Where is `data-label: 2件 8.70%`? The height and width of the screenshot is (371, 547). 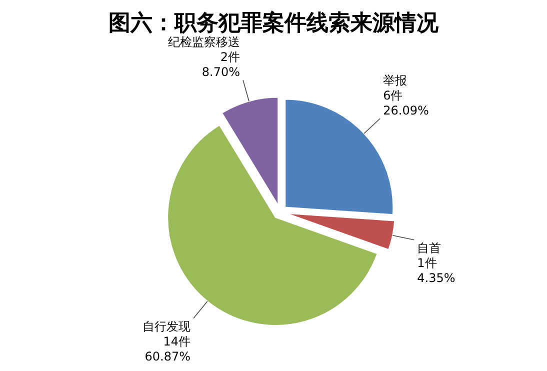
data-label: 2件 8.70% is located at coordinates (221, 65).